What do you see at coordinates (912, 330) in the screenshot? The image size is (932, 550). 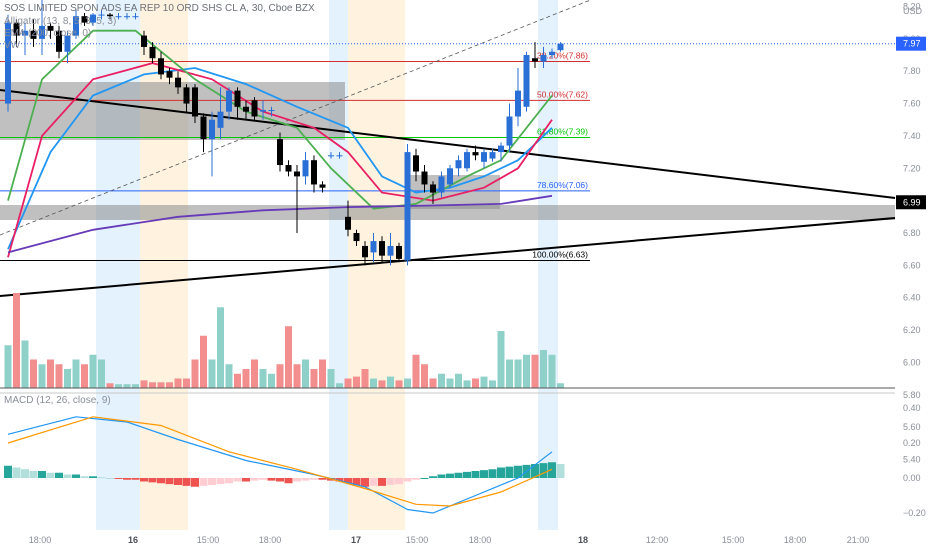 I see `price-tick-label: 6.20` at bounding box center [912, 330].